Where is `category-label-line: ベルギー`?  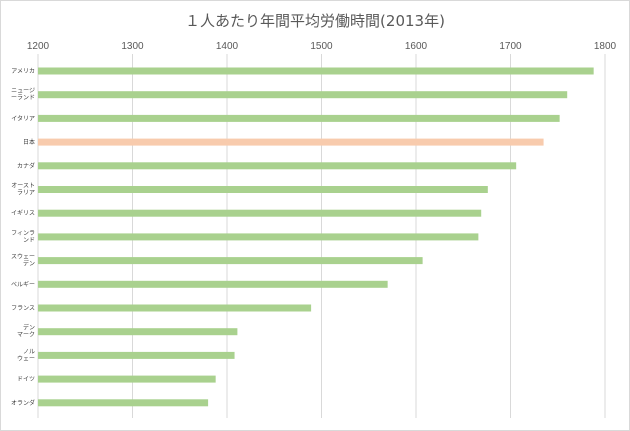 category-label-line: ベルギー is located at coordinates (23, 284).